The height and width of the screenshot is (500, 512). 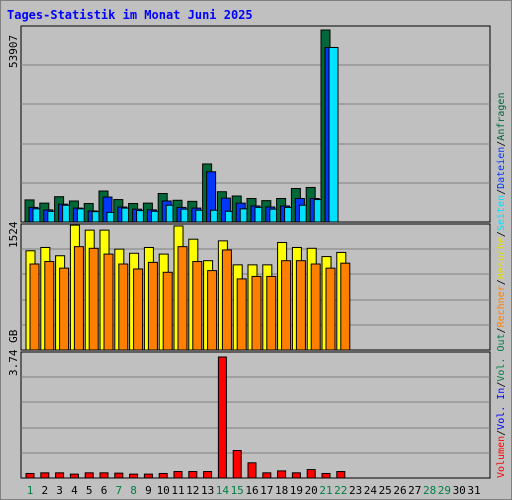 What do you see at coordinates (148, 490) in the screenshot?
I see `day-label: 9` at bounding box center [148, 490].